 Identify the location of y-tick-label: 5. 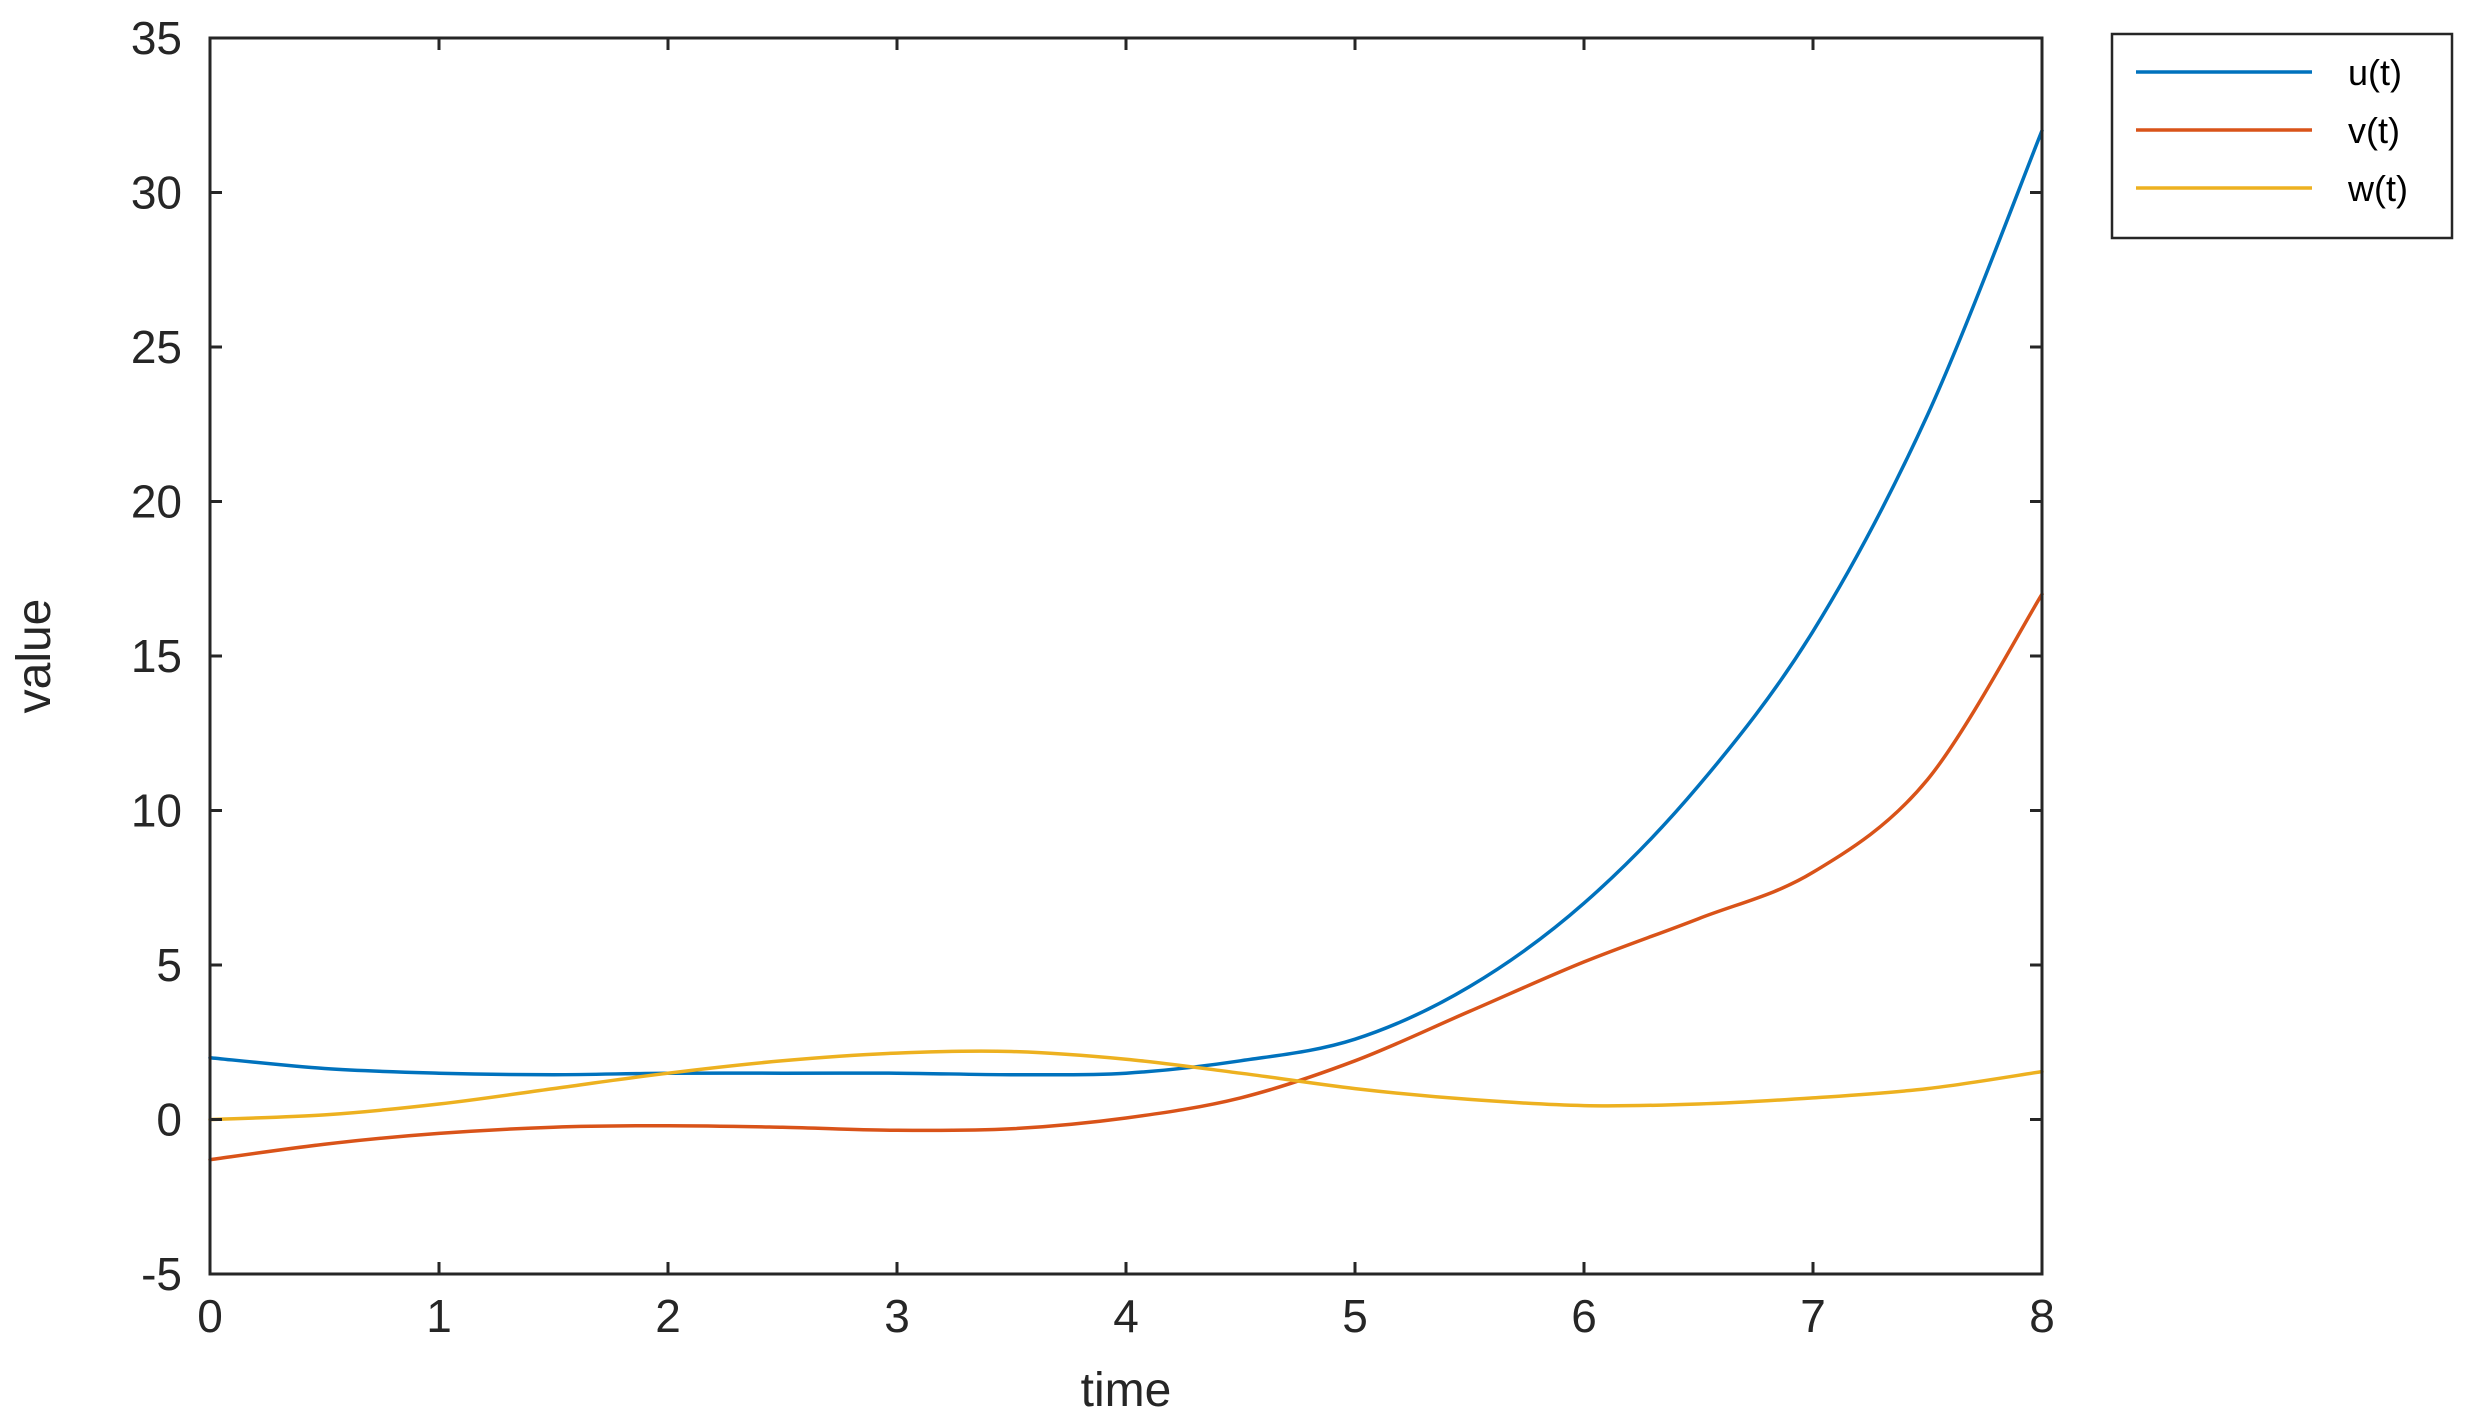
(169, 965).